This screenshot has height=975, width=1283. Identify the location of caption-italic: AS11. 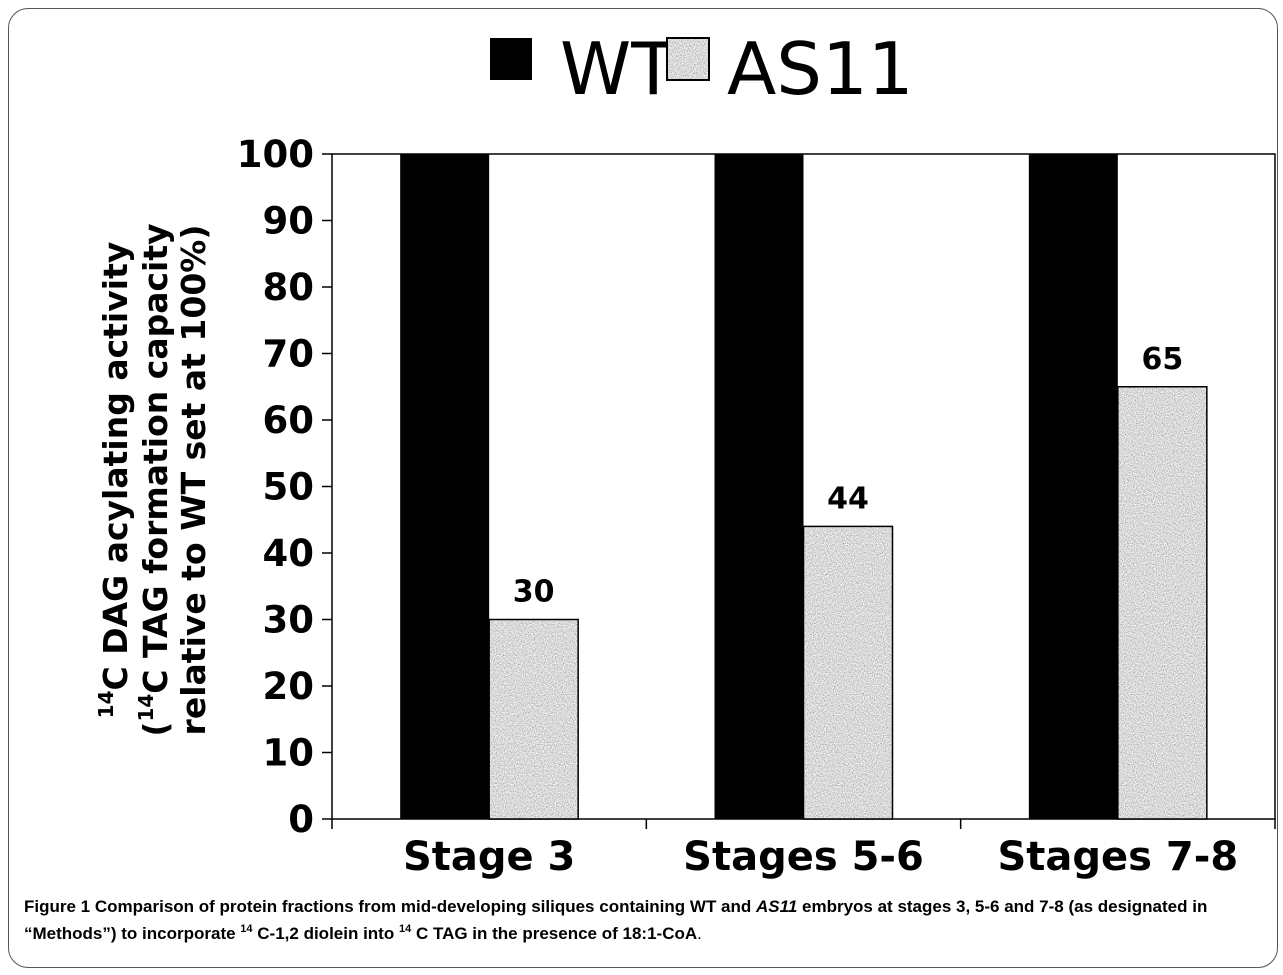
(777, 906).